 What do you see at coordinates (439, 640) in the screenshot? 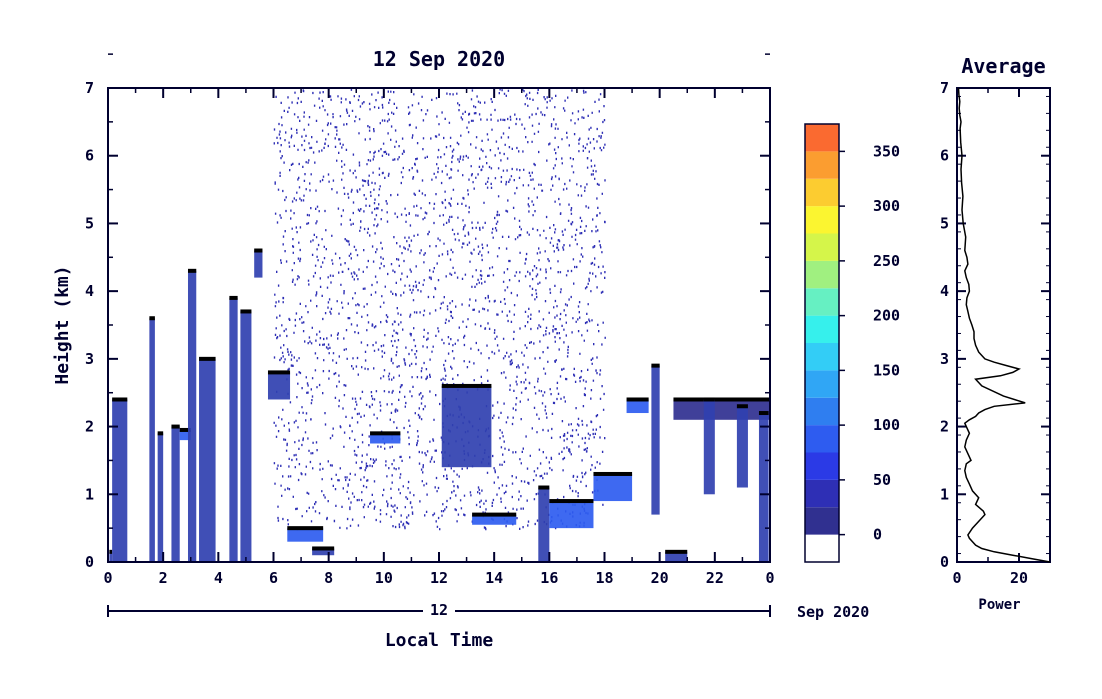
I see `x-axis-label: Local Time` at bounding box center [439, 640].